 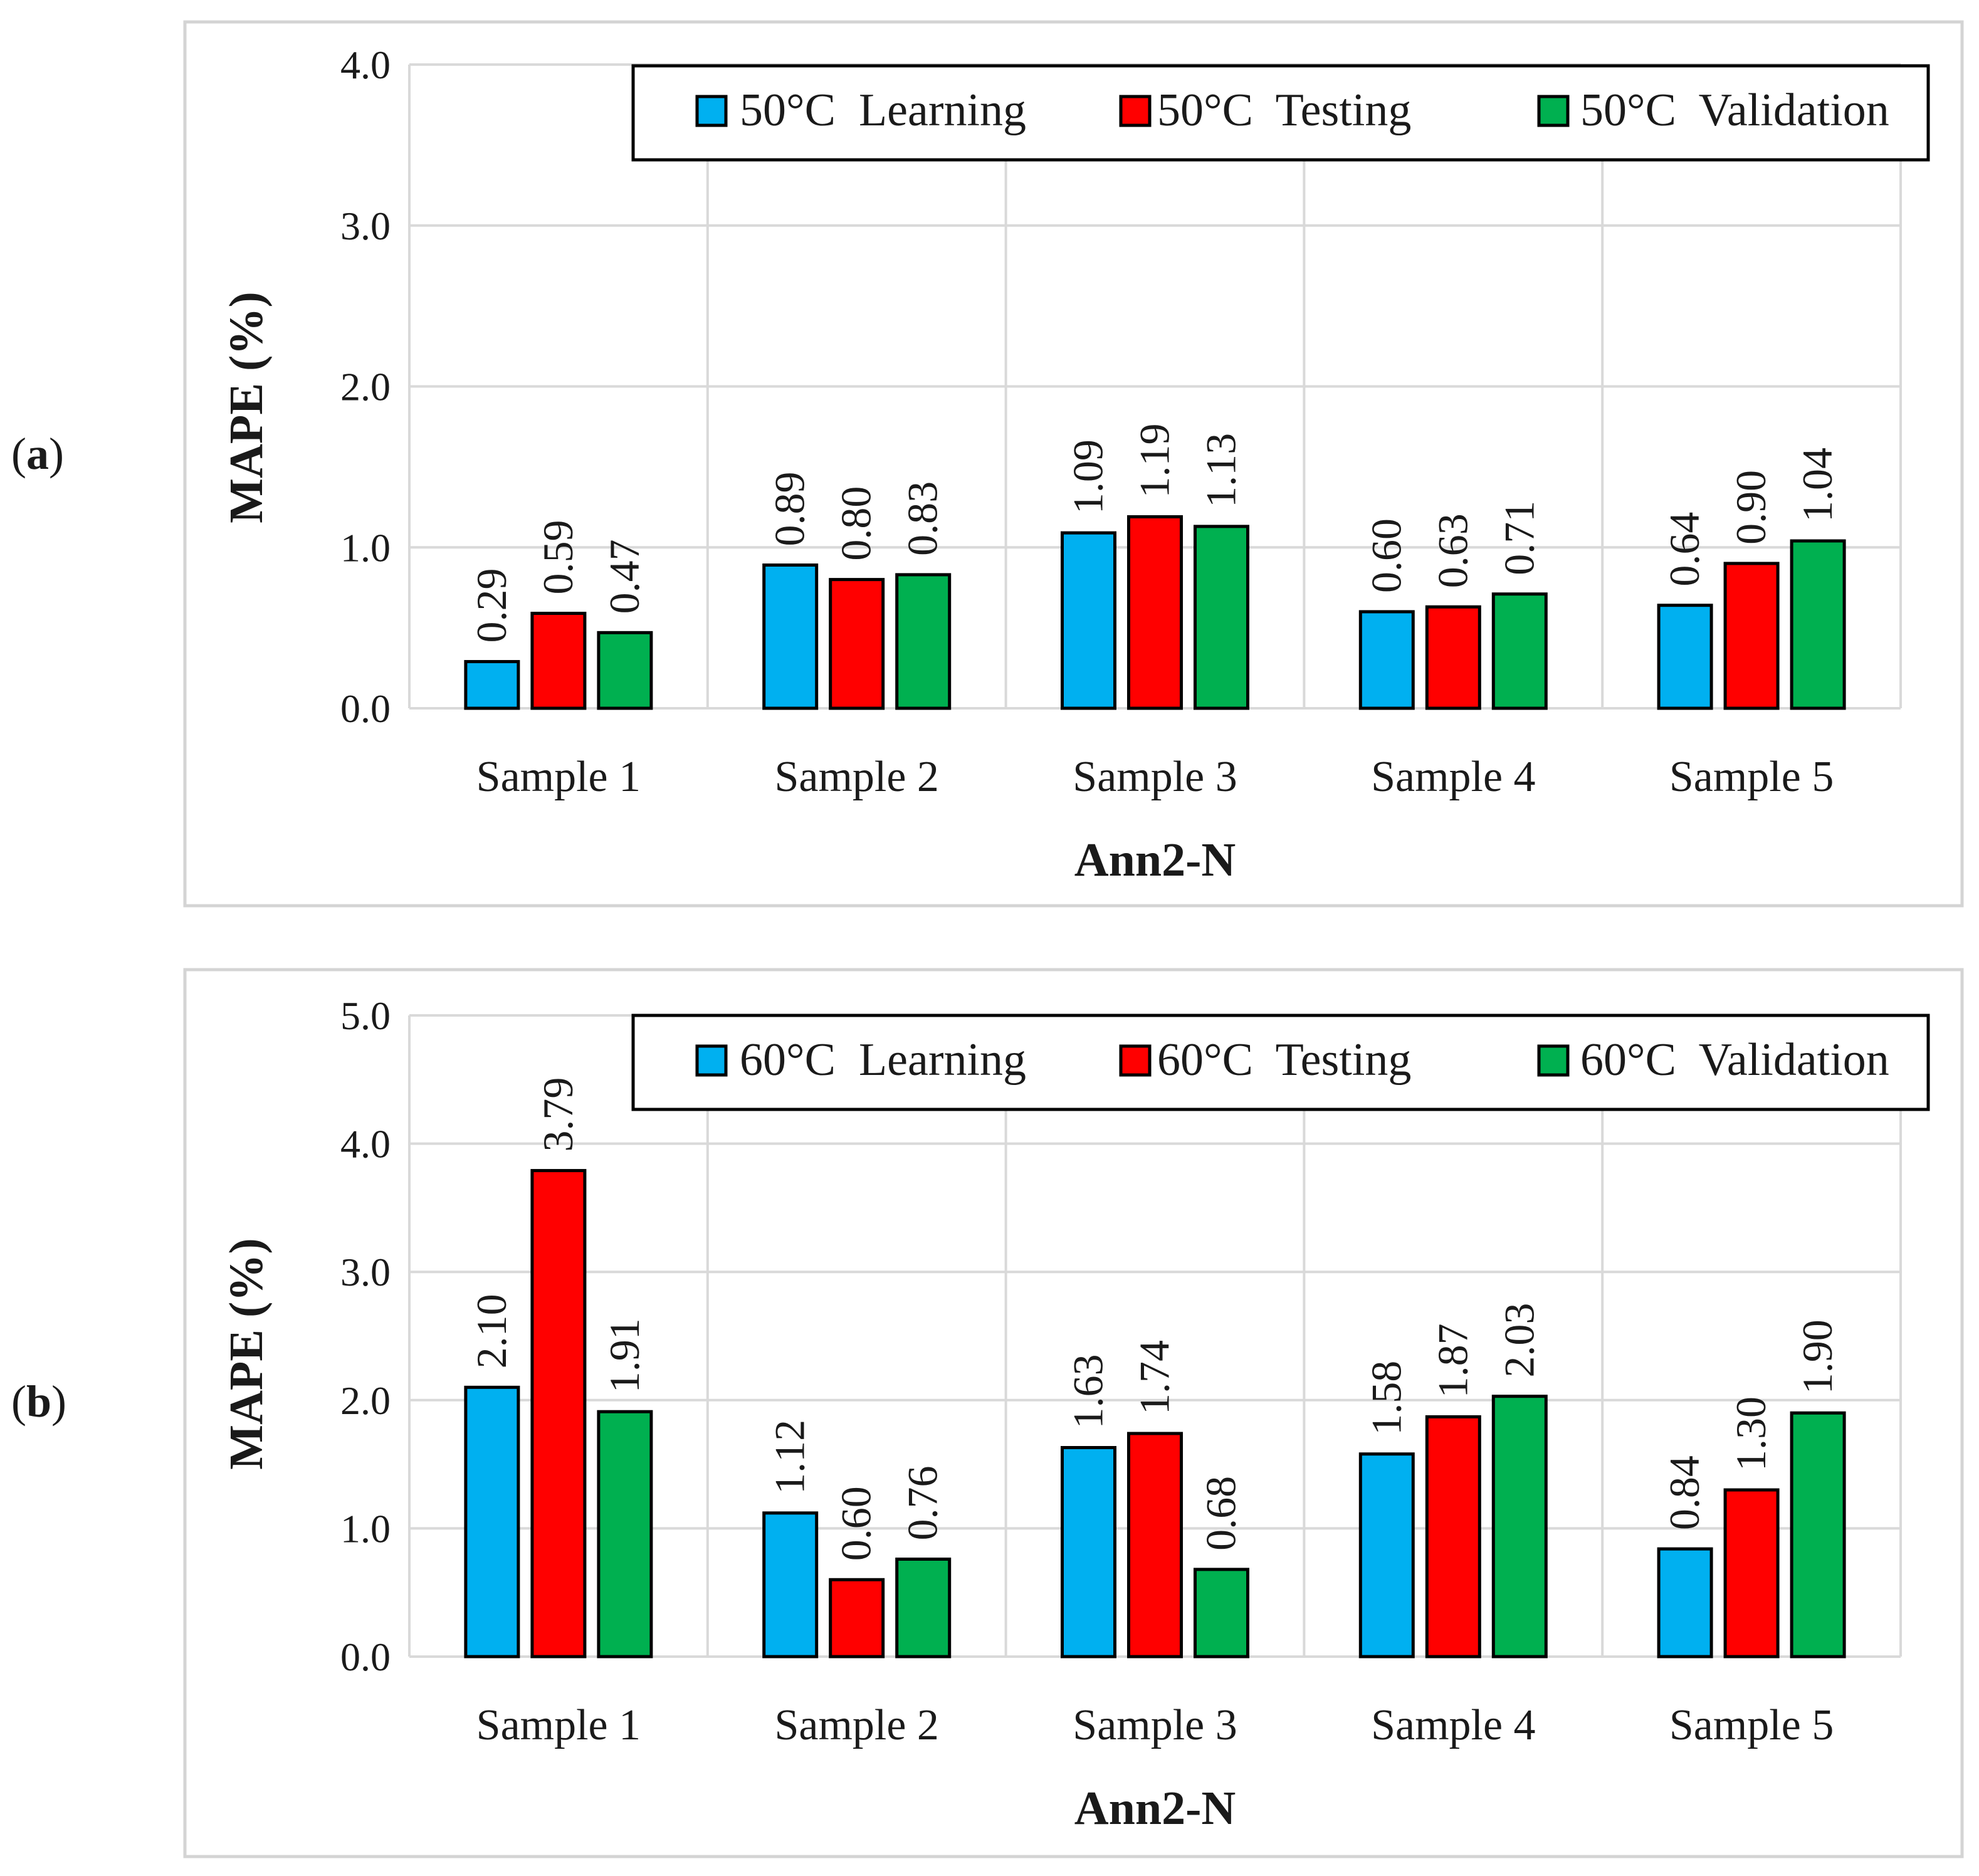 I want to click on panel-label-part: (, so click(x=18, y=1401).